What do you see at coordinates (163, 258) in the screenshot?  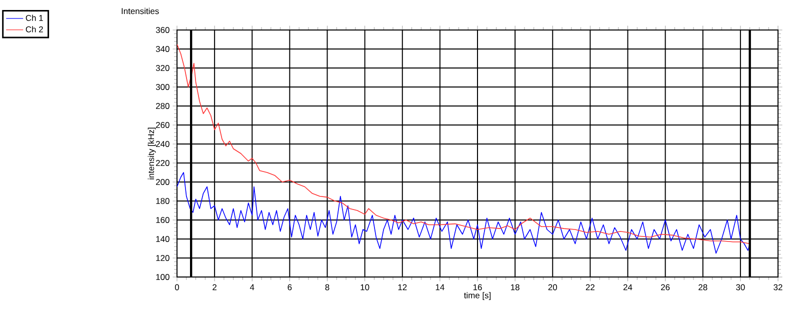 I see `y-tick-label: 120` at bounding box center [163, 258].